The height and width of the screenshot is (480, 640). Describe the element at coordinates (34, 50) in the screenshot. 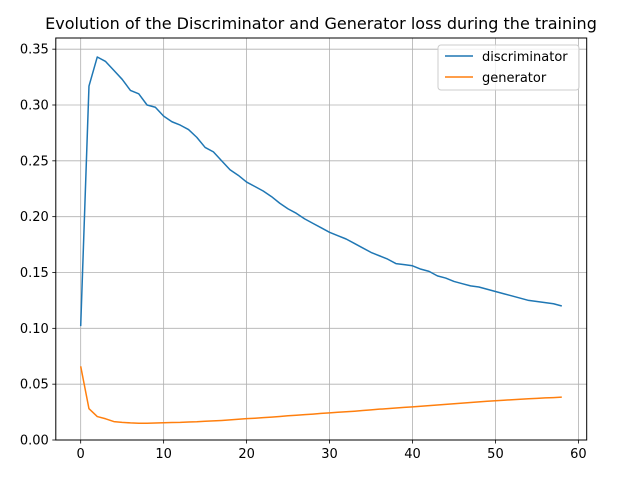

I see `y-tick-label: 0.35` at that location.